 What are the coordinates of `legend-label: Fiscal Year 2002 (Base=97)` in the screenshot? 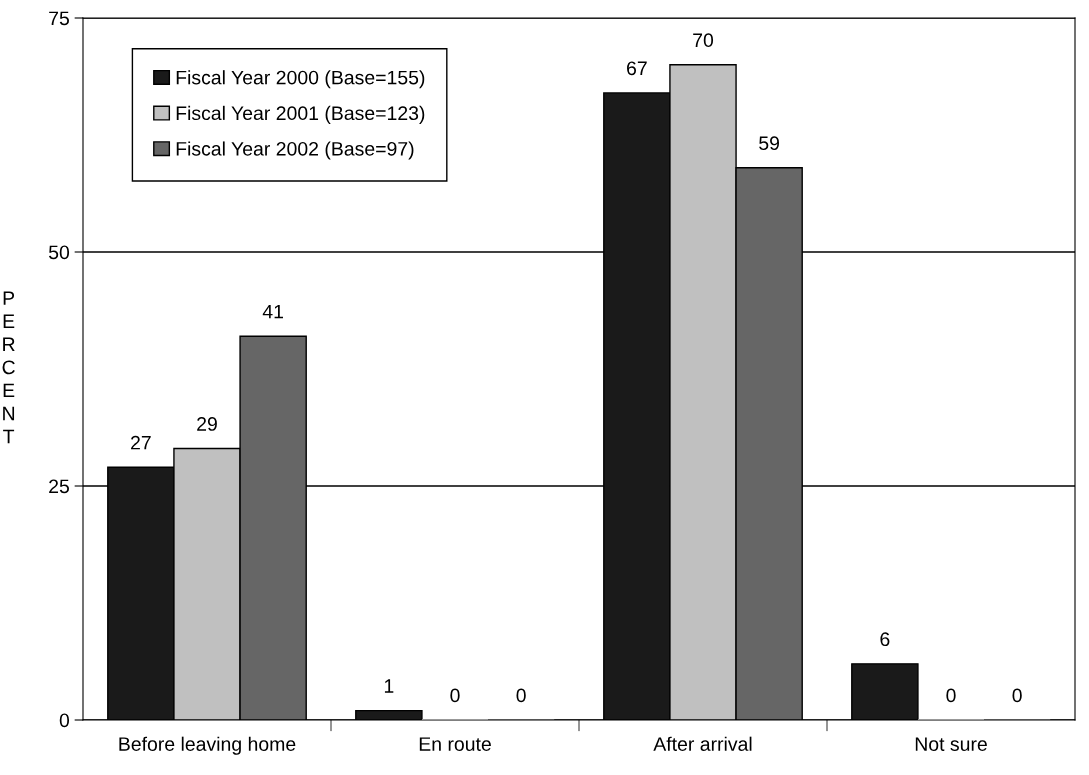 It's located at (295, 150).